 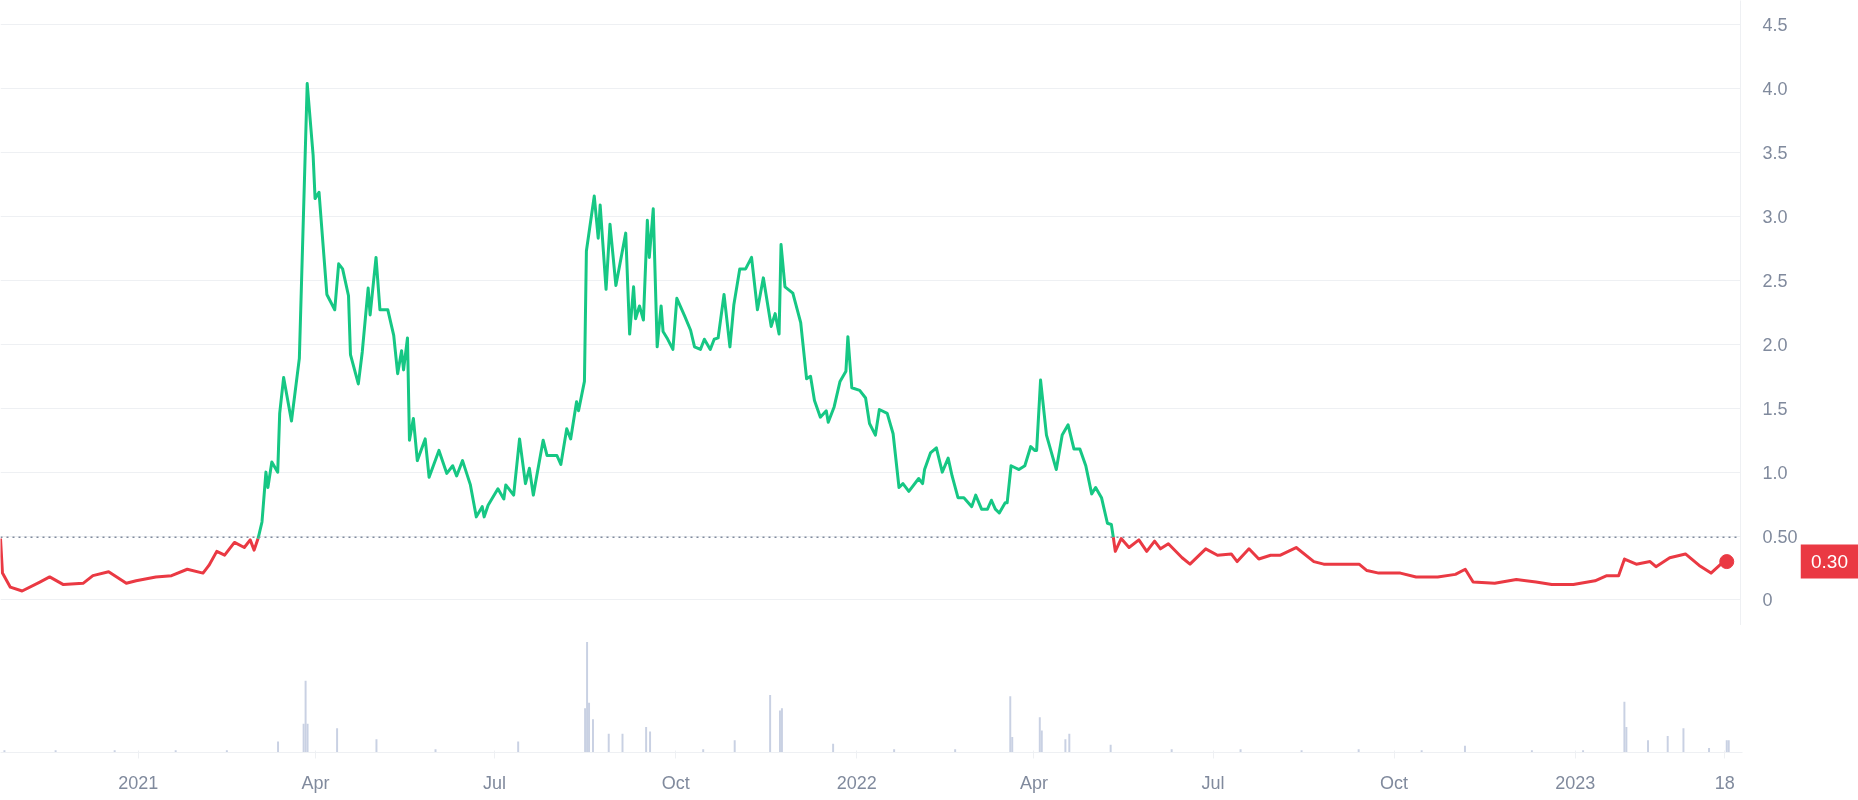 What do you see at coordinates (1724, 782) in the screenshot?
I see `x-tick-label: 18` at bounding box center [1724, 782].